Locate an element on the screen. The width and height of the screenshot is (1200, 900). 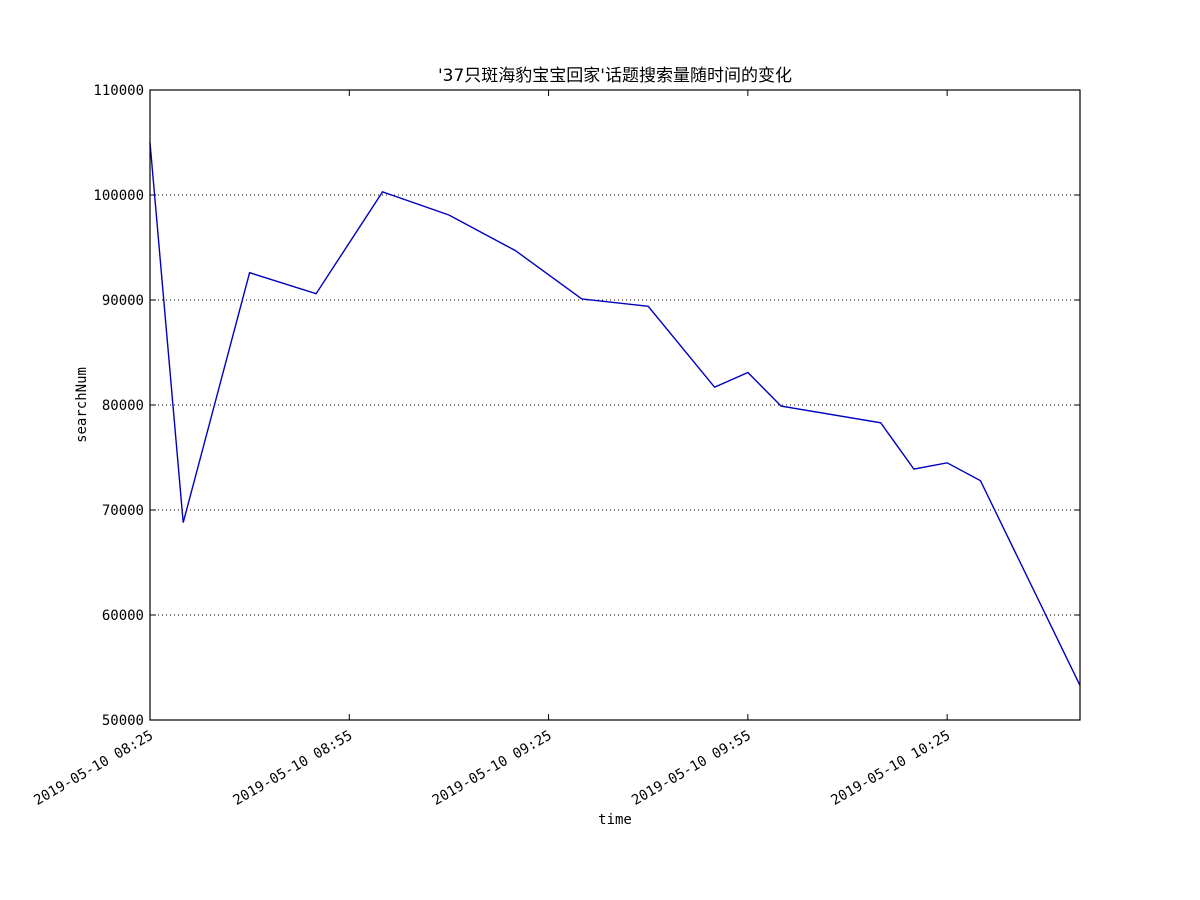
y-tick-label: 70000 is located at coordinates (123, 511).